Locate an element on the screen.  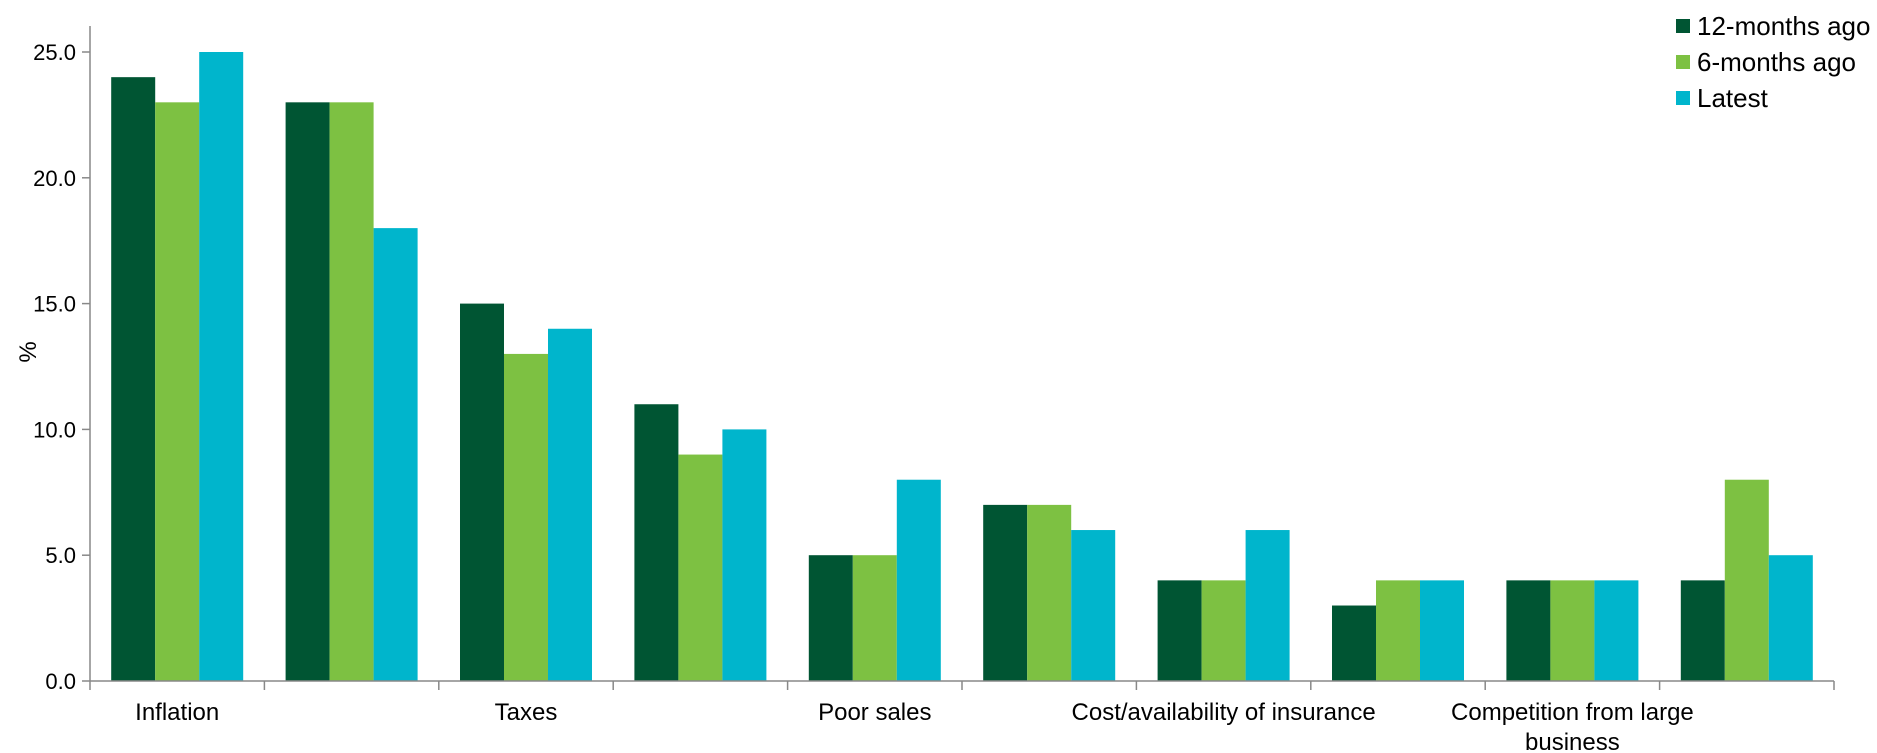
legend-label: 6-months ago is located at coordinates (1776, 62).